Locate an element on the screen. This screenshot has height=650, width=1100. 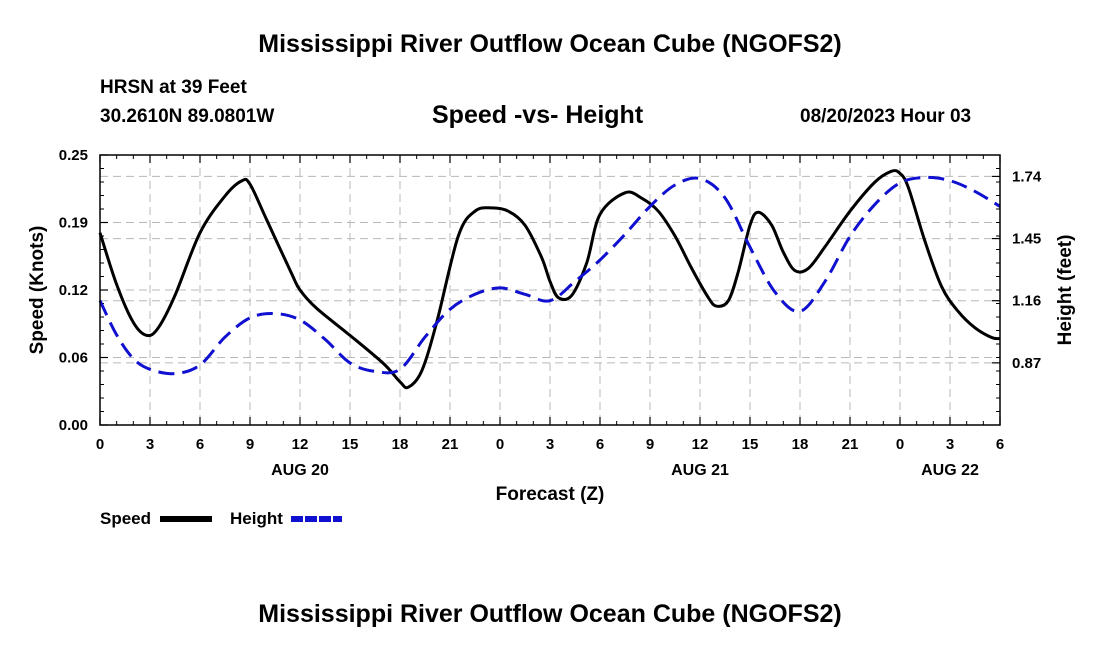
date-label: AUG 22 is located at coordinates (950, 470).